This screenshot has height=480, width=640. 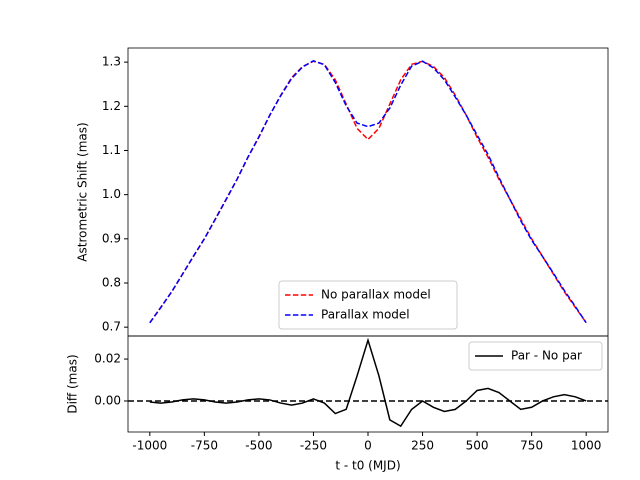 I want to click on x-tick-label: -750, so click(x=204, y=446).